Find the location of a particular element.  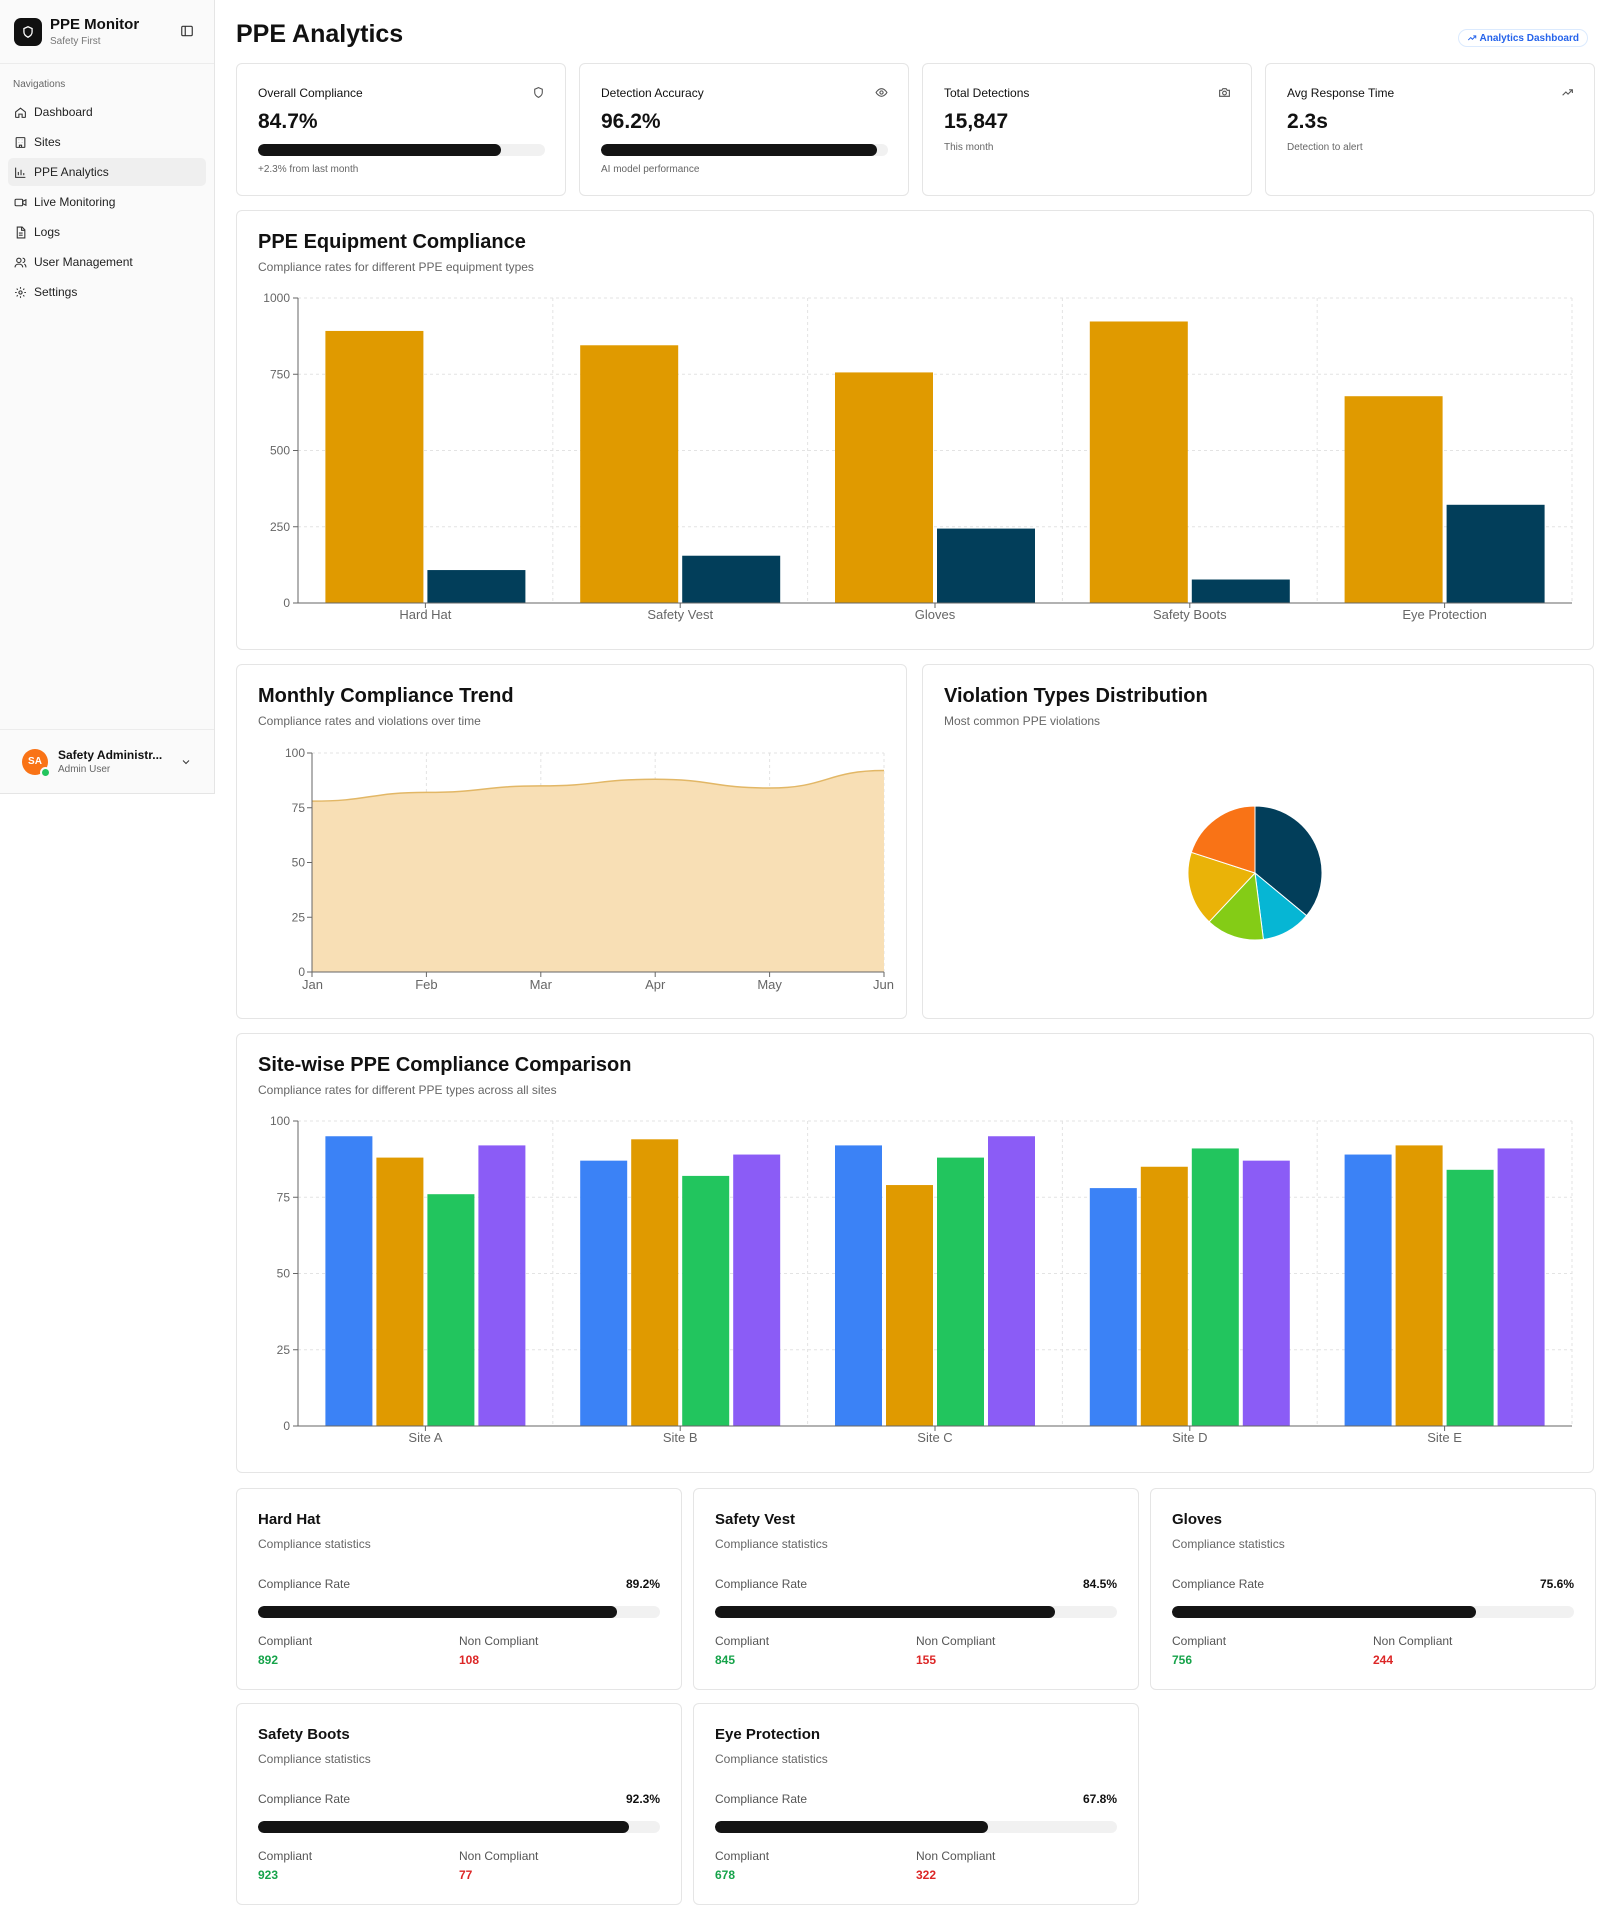

sidebar-item-label: Live Monitoring is located at coordinates (75, 202).